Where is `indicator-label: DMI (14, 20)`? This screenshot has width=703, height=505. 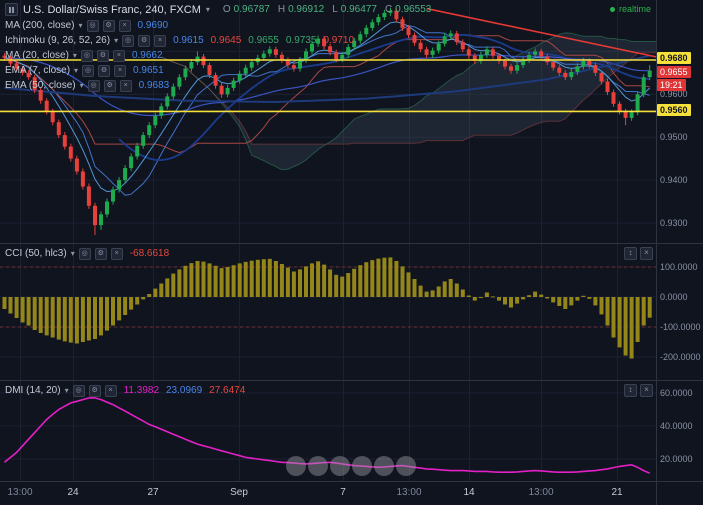
indicator-label: DMI (14, 20) is located at coordinates (33, 390).